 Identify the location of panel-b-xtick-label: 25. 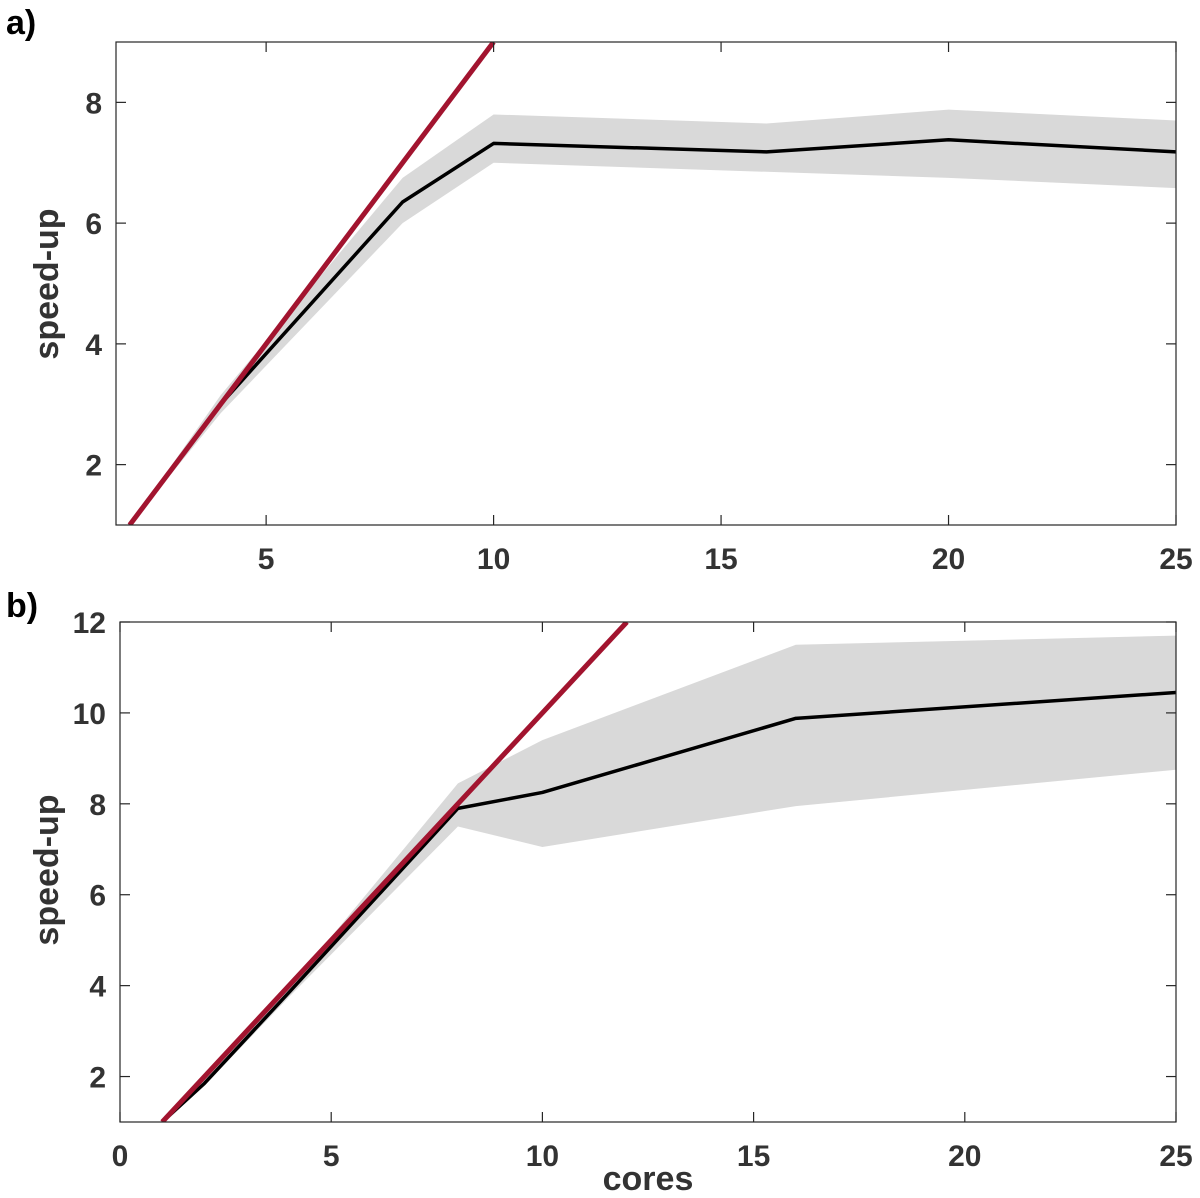
(1175, 1156).